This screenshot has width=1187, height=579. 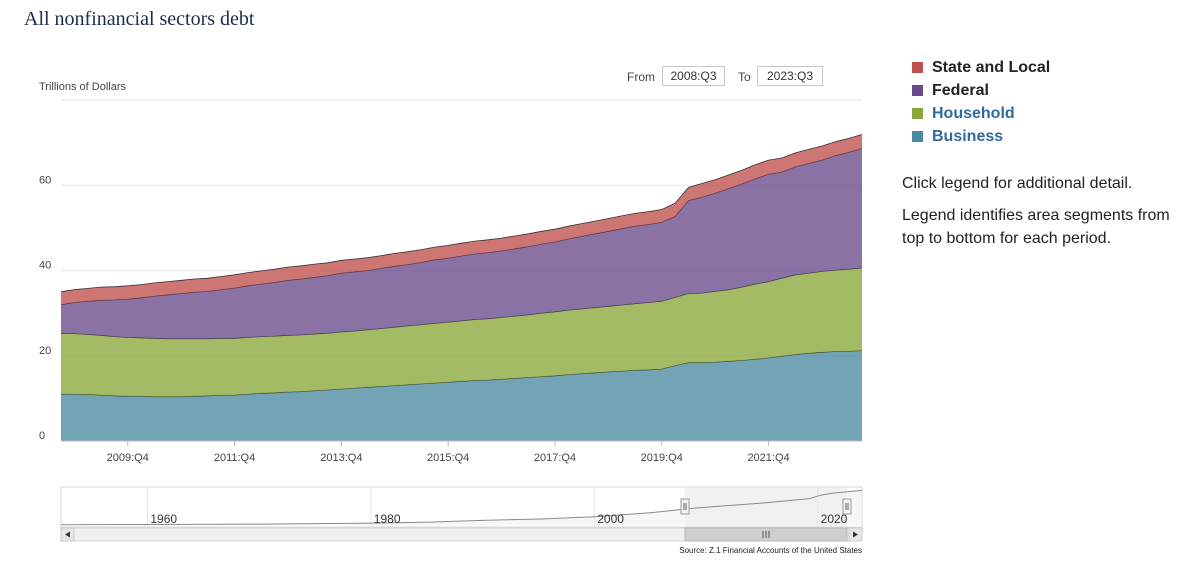 What do you see at coordinates (1017, 183) in the screenshot?
I see `click-hint: Click legend for additional detail.` at bounding box center [1017, 183].